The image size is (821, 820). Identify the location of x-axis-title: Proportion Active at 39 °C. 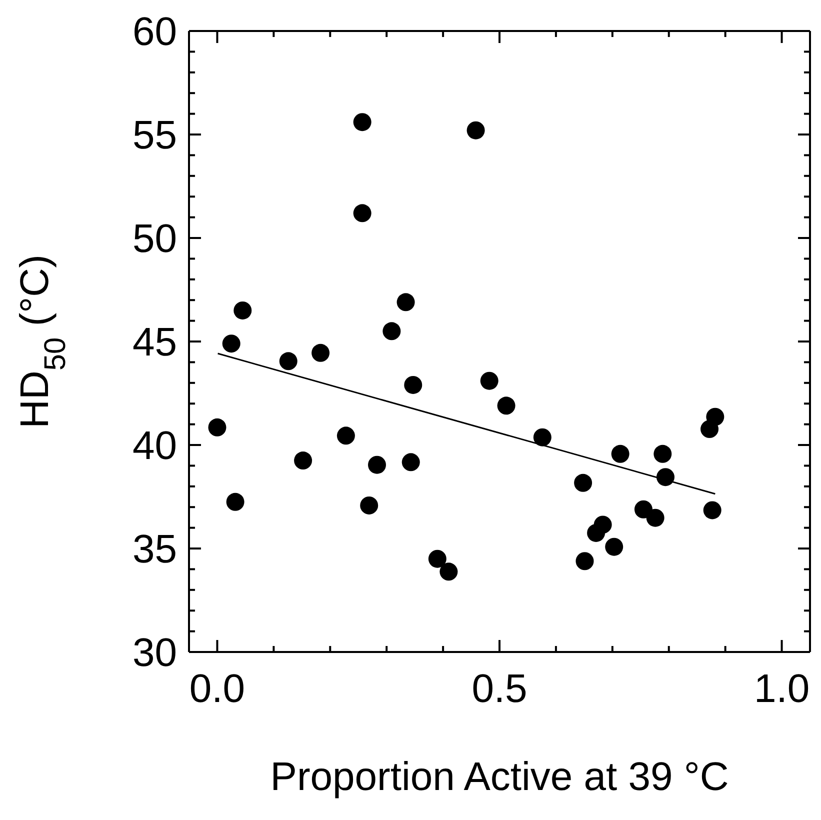
(499, 777).